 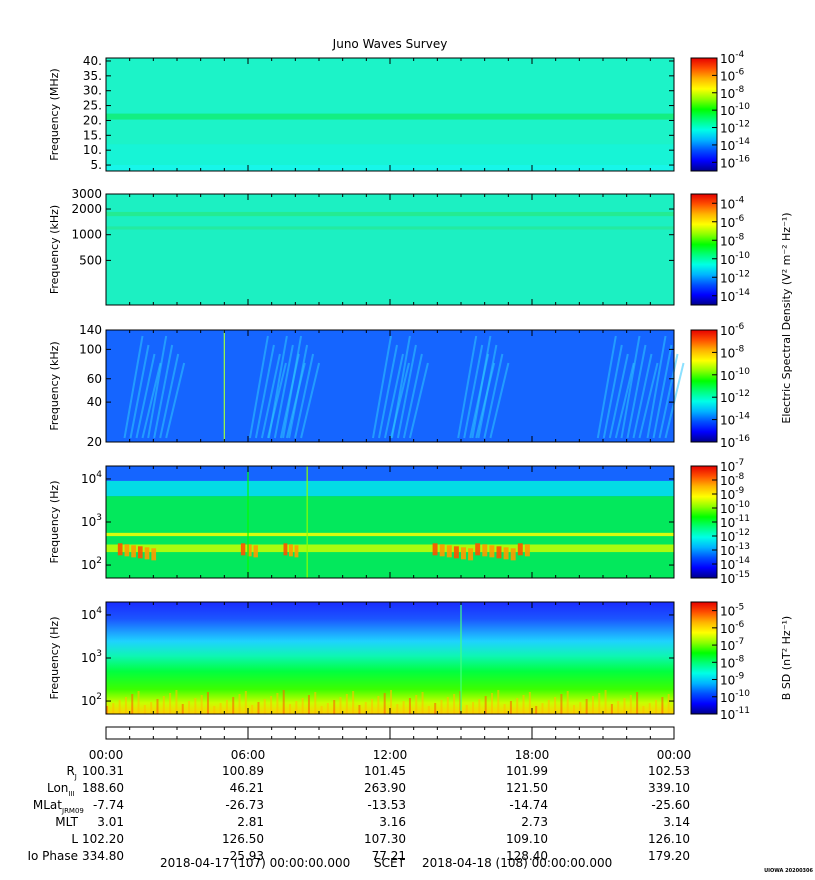 I want to click on ephemeris-value: -14.74, so click(x=528, y=805).